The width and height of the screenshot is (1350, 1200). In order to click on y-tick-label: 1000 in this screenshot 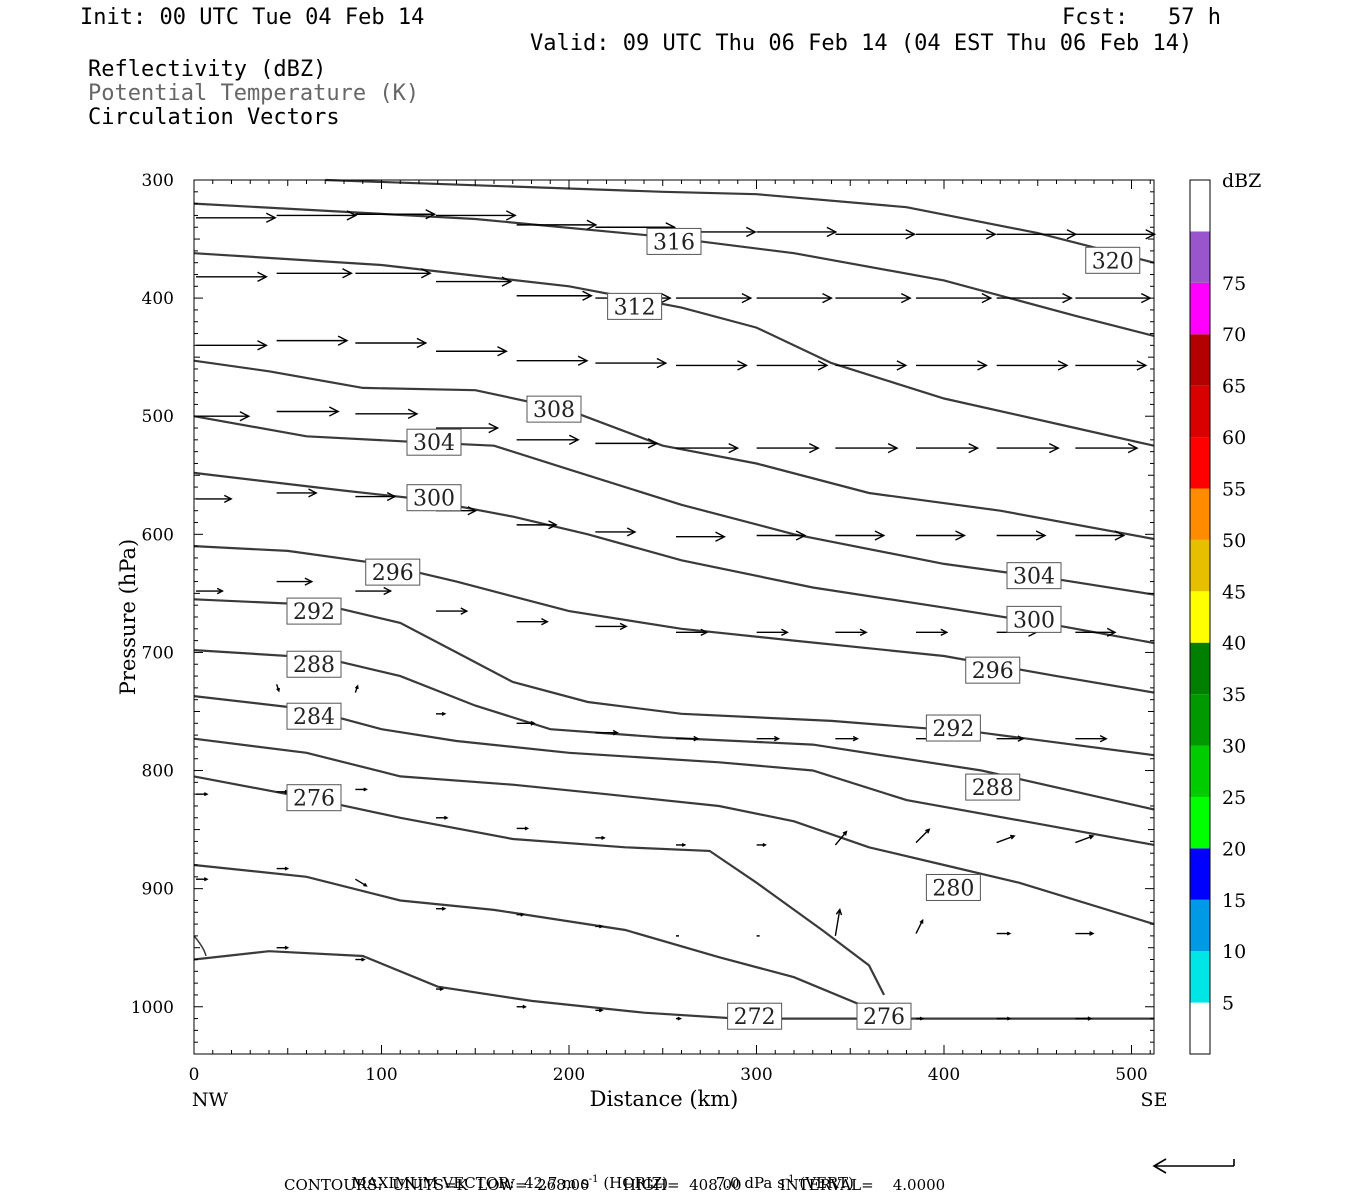, I will do `click(152, 1008)`.